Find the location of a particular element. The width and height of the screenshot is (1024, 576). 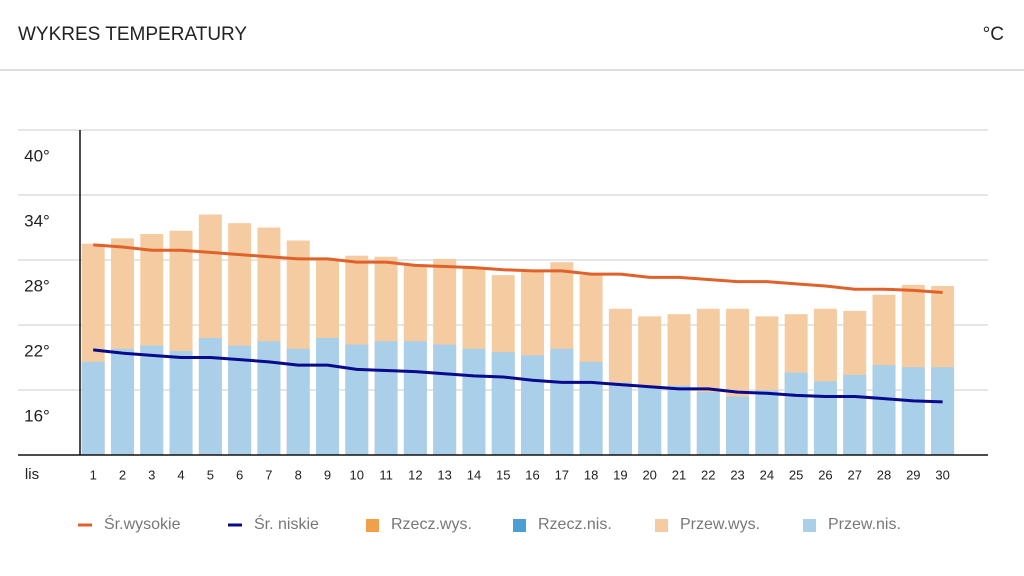

x-tick-label: 5 is located at coordinates (210, 474).